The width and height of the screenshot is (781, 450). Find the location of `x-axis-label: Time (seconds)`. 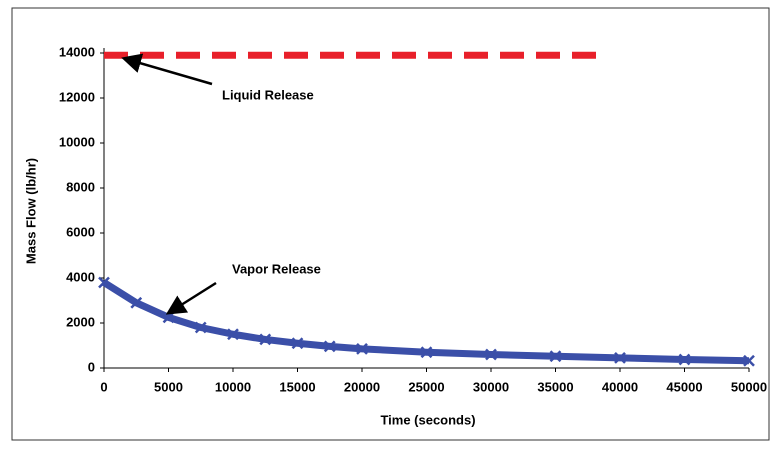

x-axis-label: Time (seconds) is located at coordinates (427, 419).